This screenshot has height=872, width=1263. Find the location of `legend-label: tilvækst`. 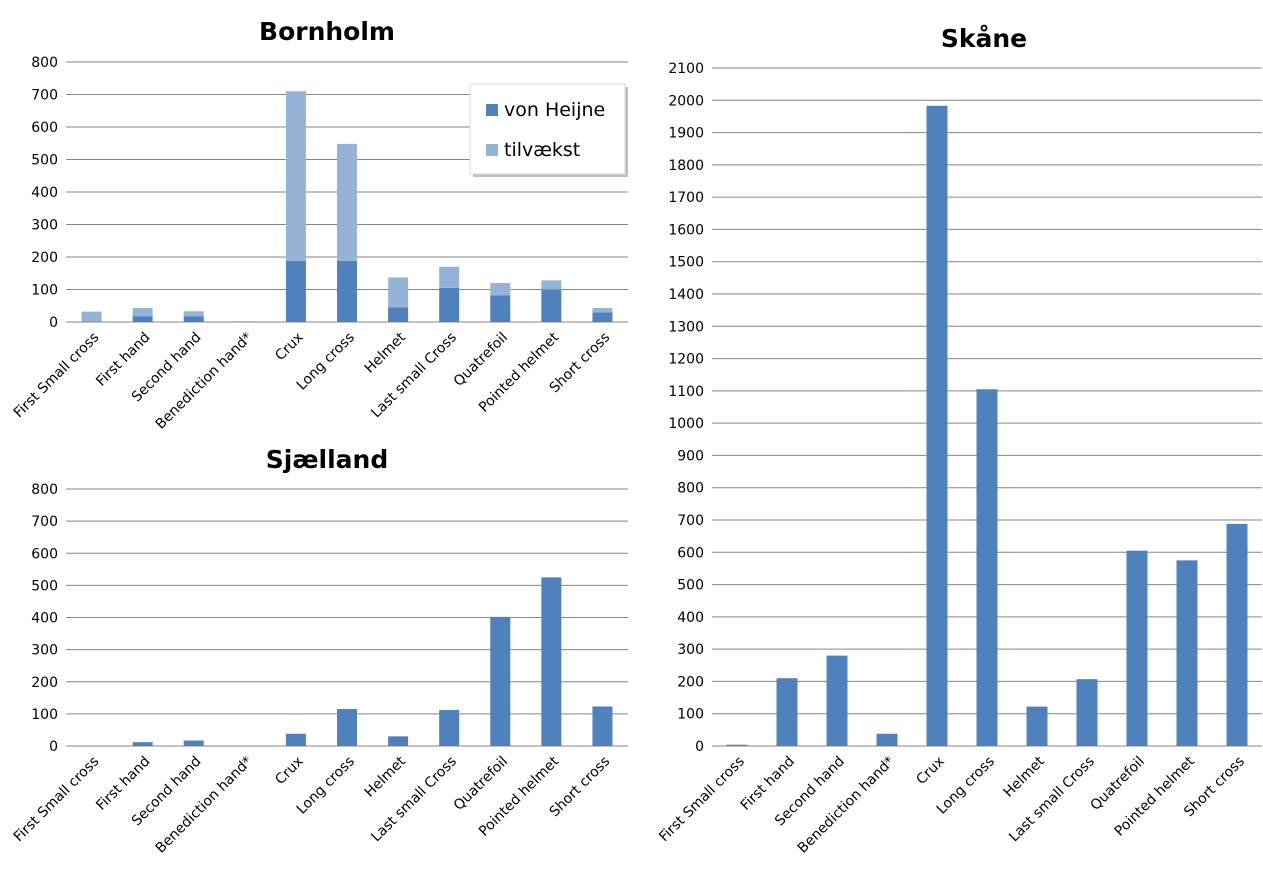

legend-label: tilvækst is located at coordinates (542, 150).